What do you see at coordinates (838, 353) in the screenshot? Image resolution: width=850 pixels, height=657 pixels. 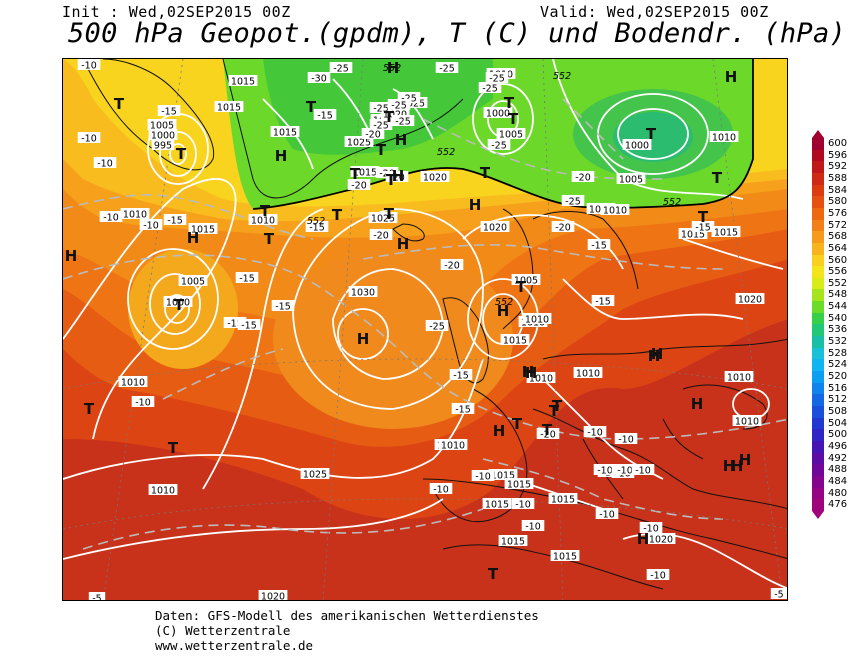 I see `scale-value: 528` at bounding box center [838, 353].